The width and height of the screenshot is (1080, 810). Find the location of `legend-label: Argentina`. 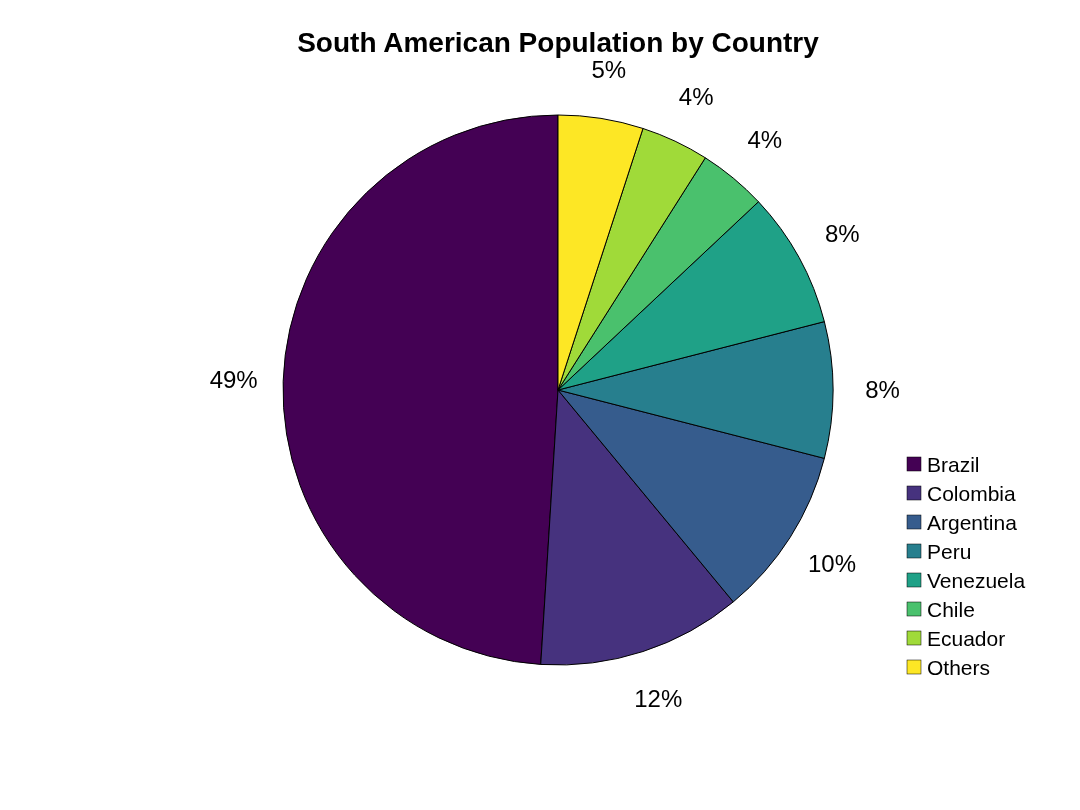

legend-label: Argentina is located at coordinates (972, 523).